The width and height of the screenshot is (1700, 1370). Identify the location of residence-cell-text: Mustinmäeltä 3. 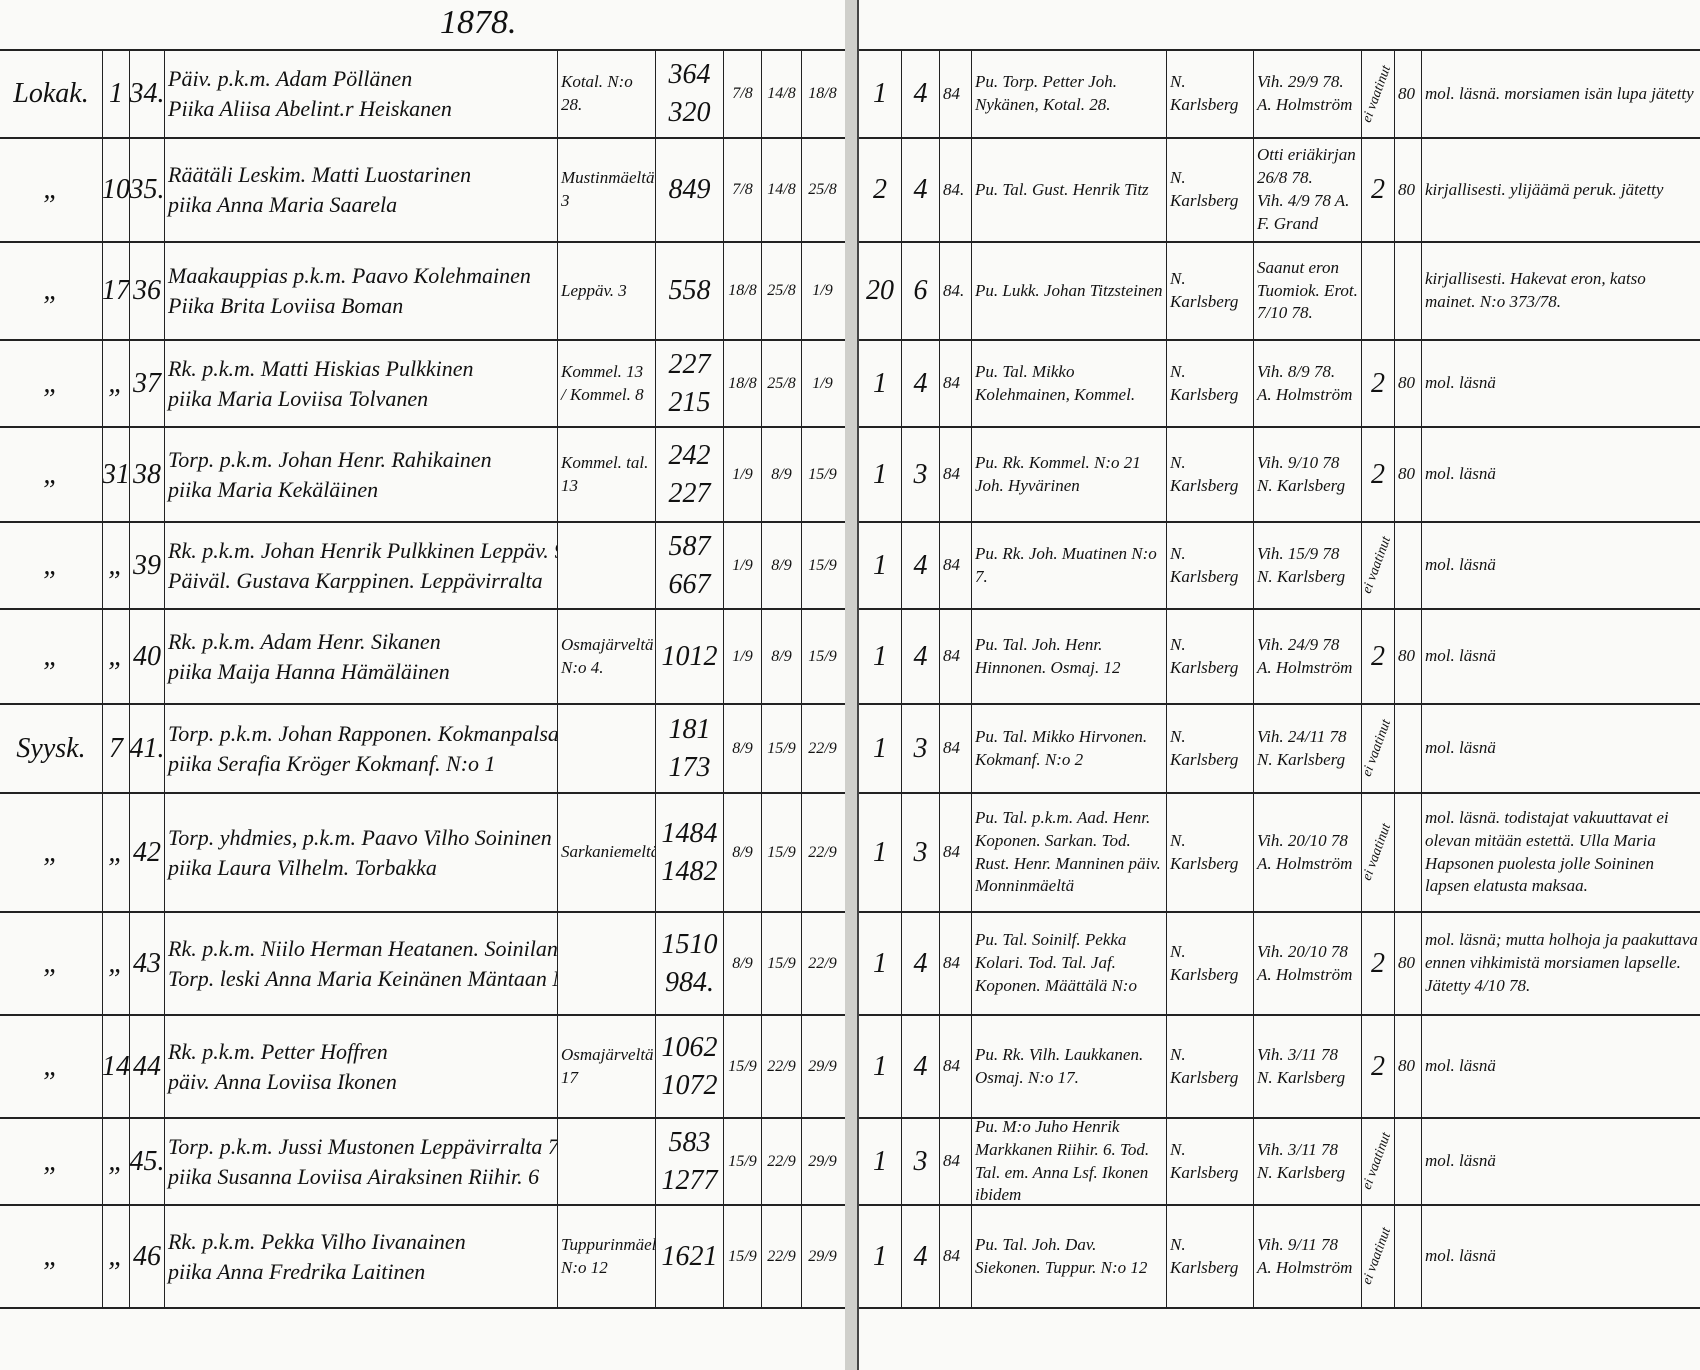
(608, 189).